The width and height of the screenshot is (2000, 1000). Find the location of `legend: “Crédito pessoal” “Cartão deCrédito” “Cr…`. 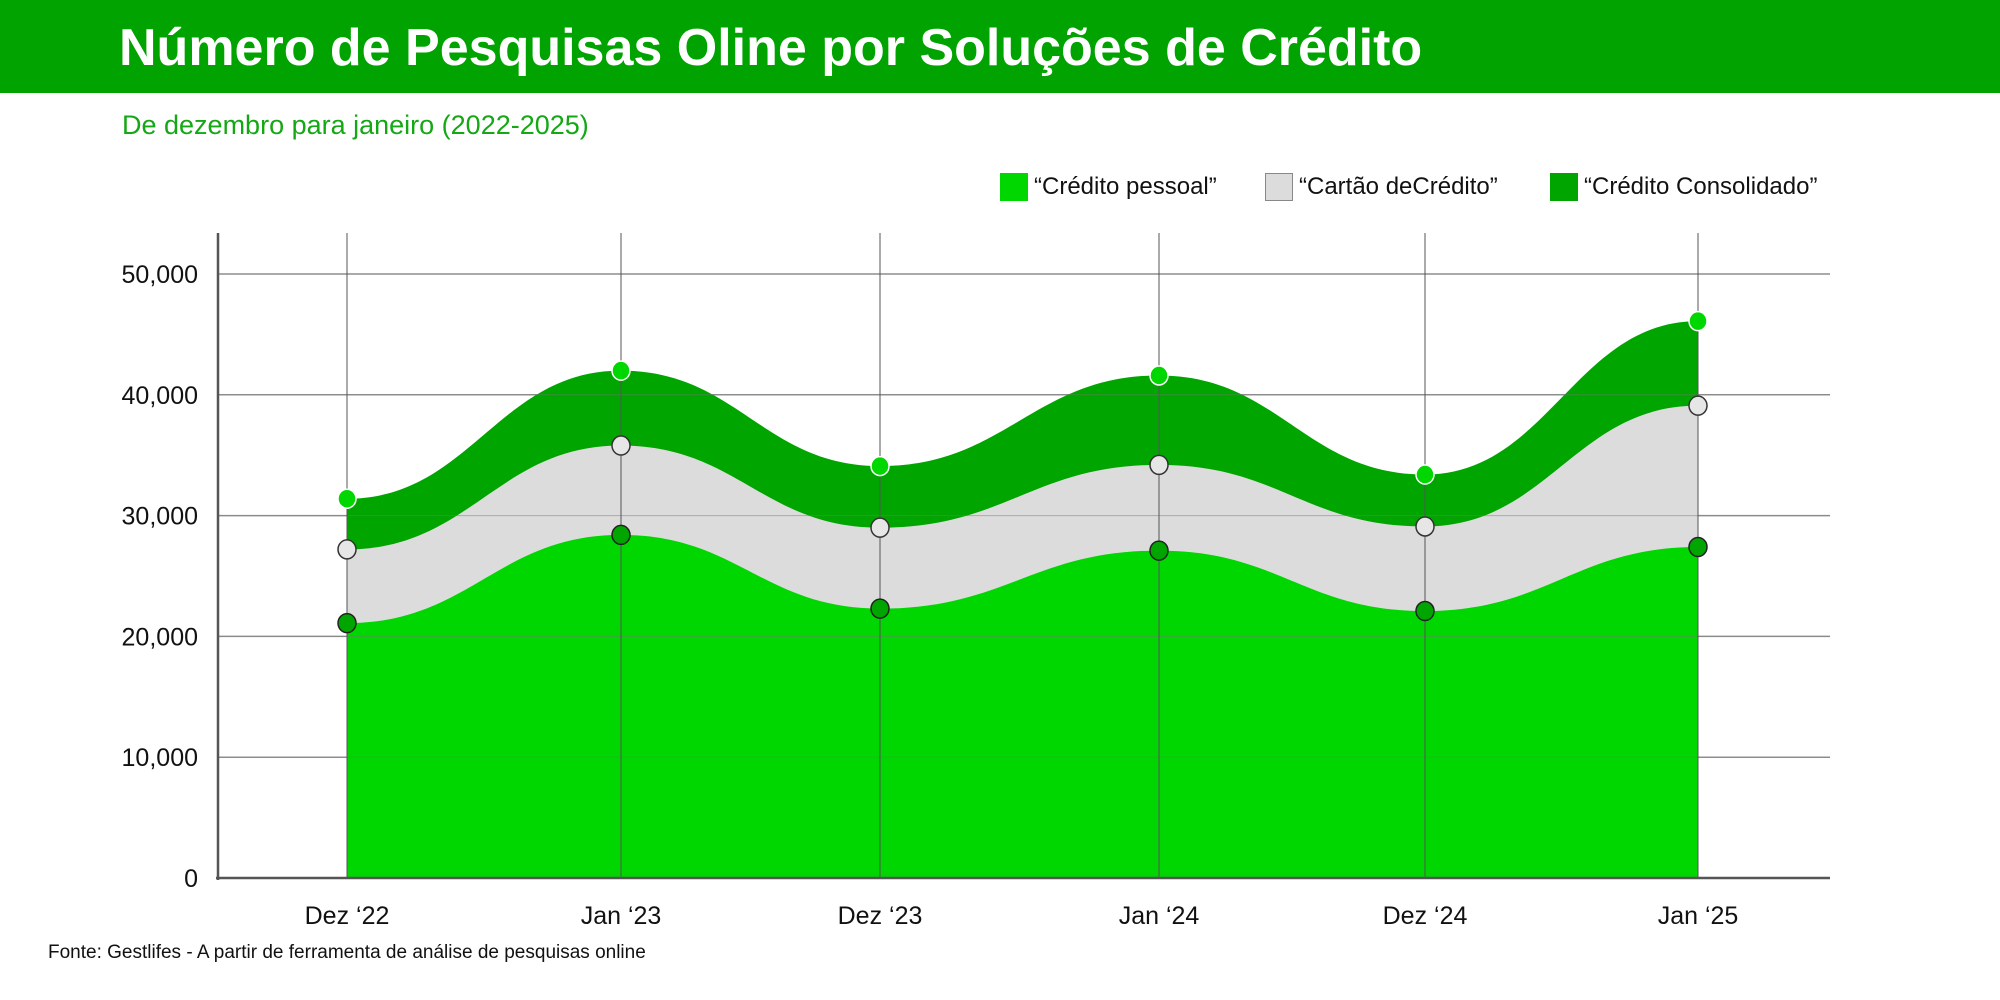

legend: “Crédito pessoal” “Cartão deCrédito” “Cr… is located at coordinates (1000, 187).